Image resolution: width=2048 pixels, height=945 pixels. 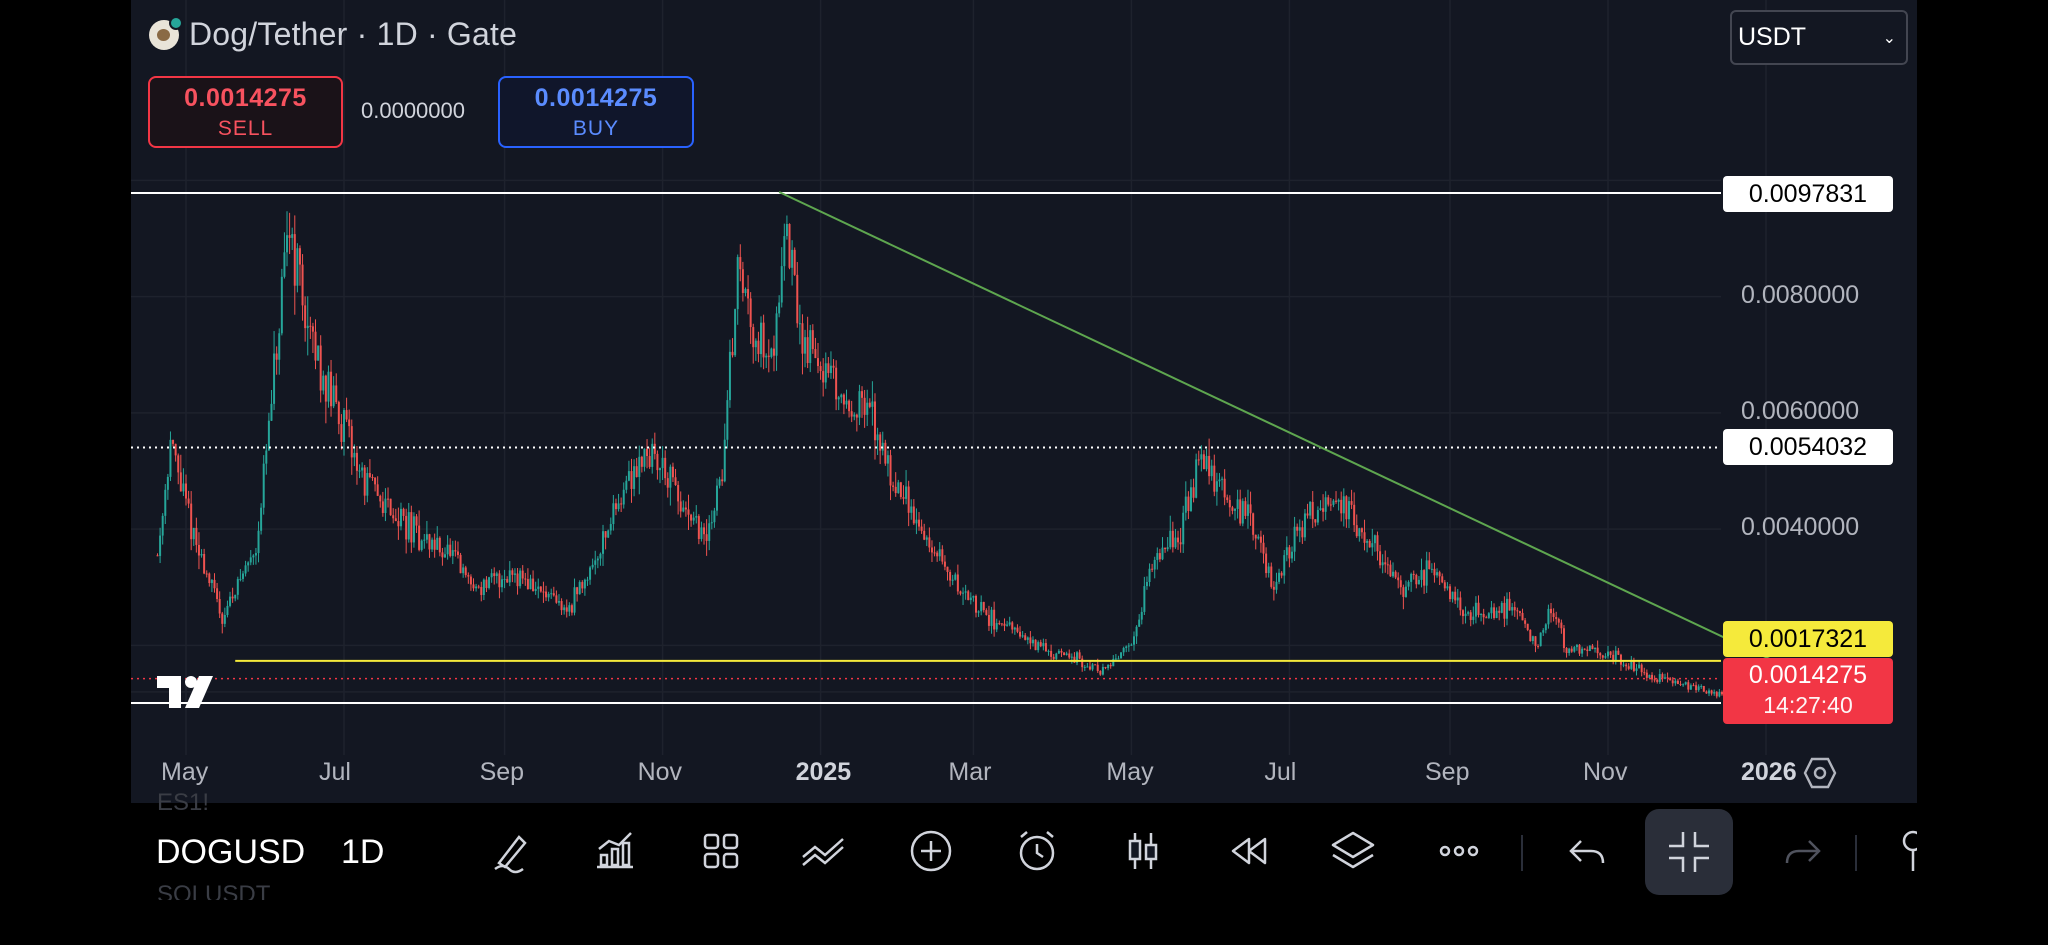 I want to click on collapse-icon, so click(x=1689, y=852).